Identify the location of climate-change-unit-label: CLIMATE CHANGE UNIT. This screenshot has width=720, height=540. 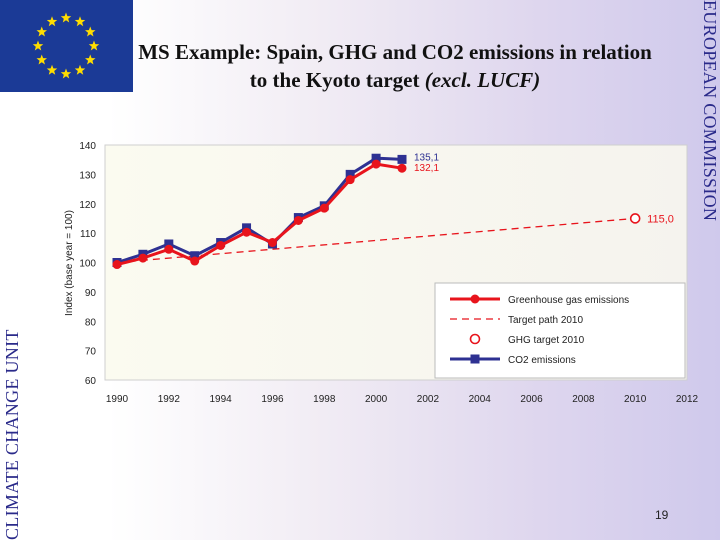
(12, 434).